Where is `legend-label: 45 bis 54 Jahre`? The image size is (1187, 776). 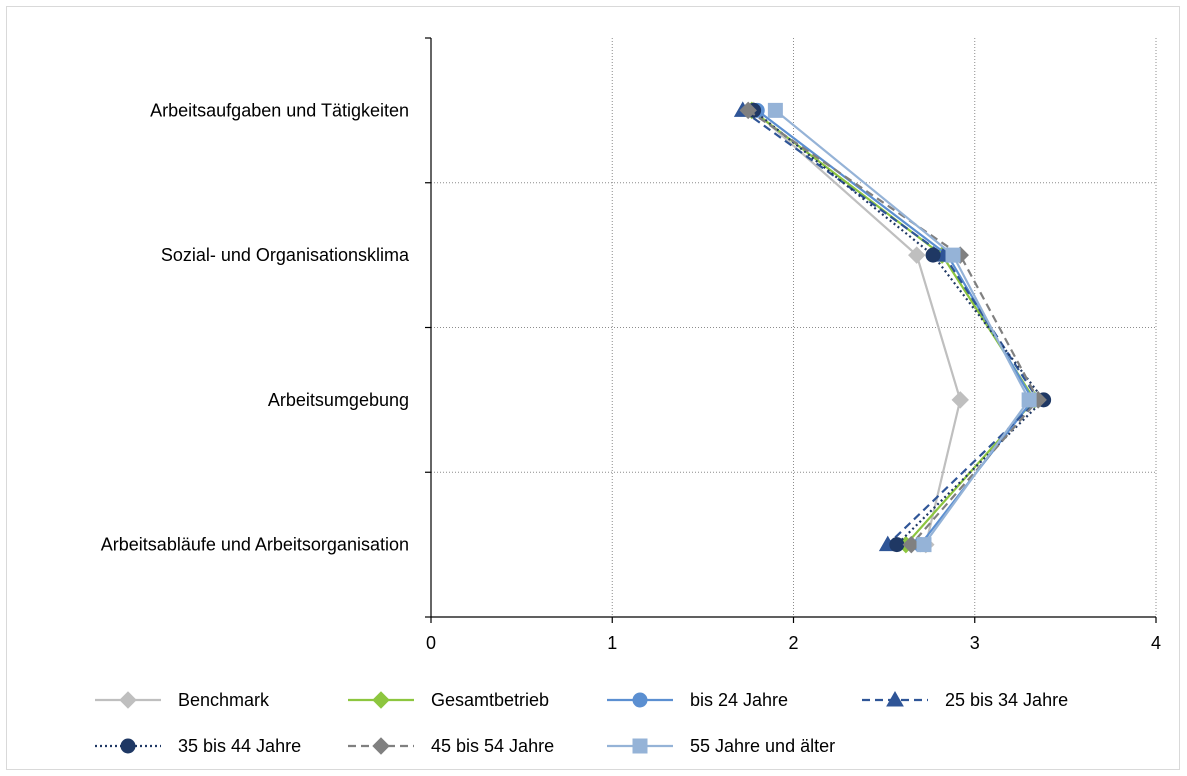 legend-label: 45 bis 54 Jahre is located at coordinates (492, 746).